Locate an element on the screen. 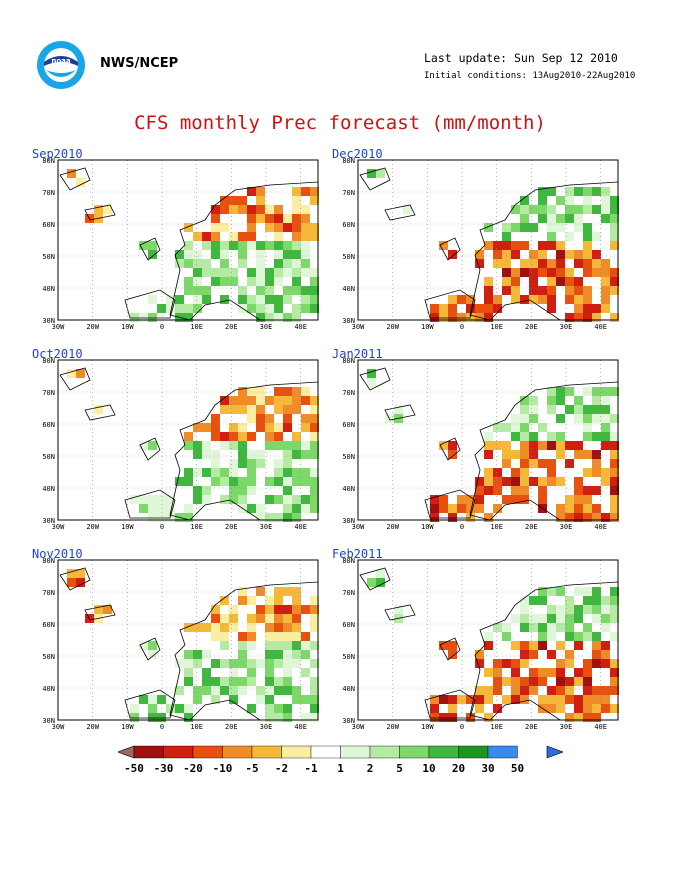 The image size is (680, 880). lon-tick-label: 40E is located at coordinates (300, 727).